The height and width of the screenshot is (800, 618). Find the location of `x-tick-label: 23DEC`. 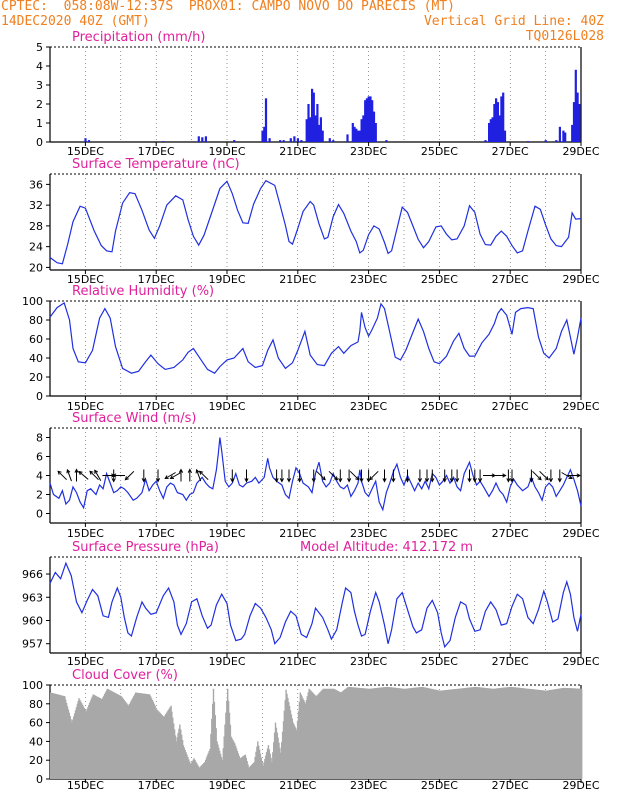

x-tick-label: 23DEC is located at coordinates (368, 279).